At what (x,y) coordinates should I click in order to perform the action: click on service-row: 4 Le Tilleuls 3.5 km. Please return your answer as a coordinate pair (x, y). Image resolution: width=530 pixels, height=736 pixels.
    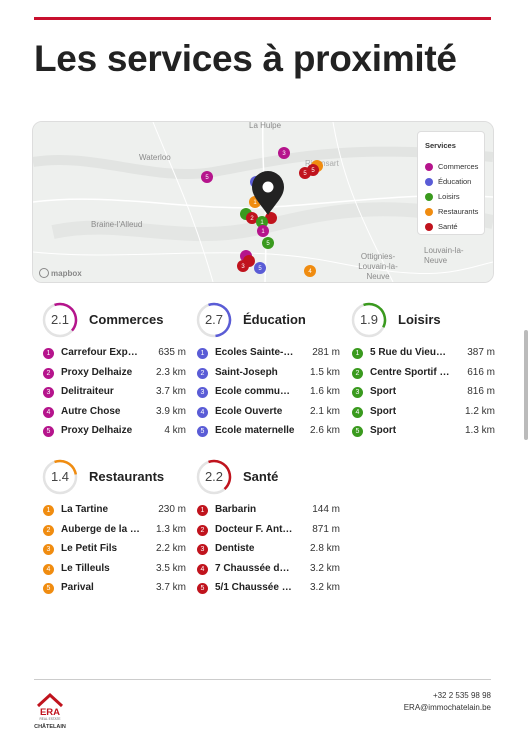
    Looking at the image, I should click on (114, 571).